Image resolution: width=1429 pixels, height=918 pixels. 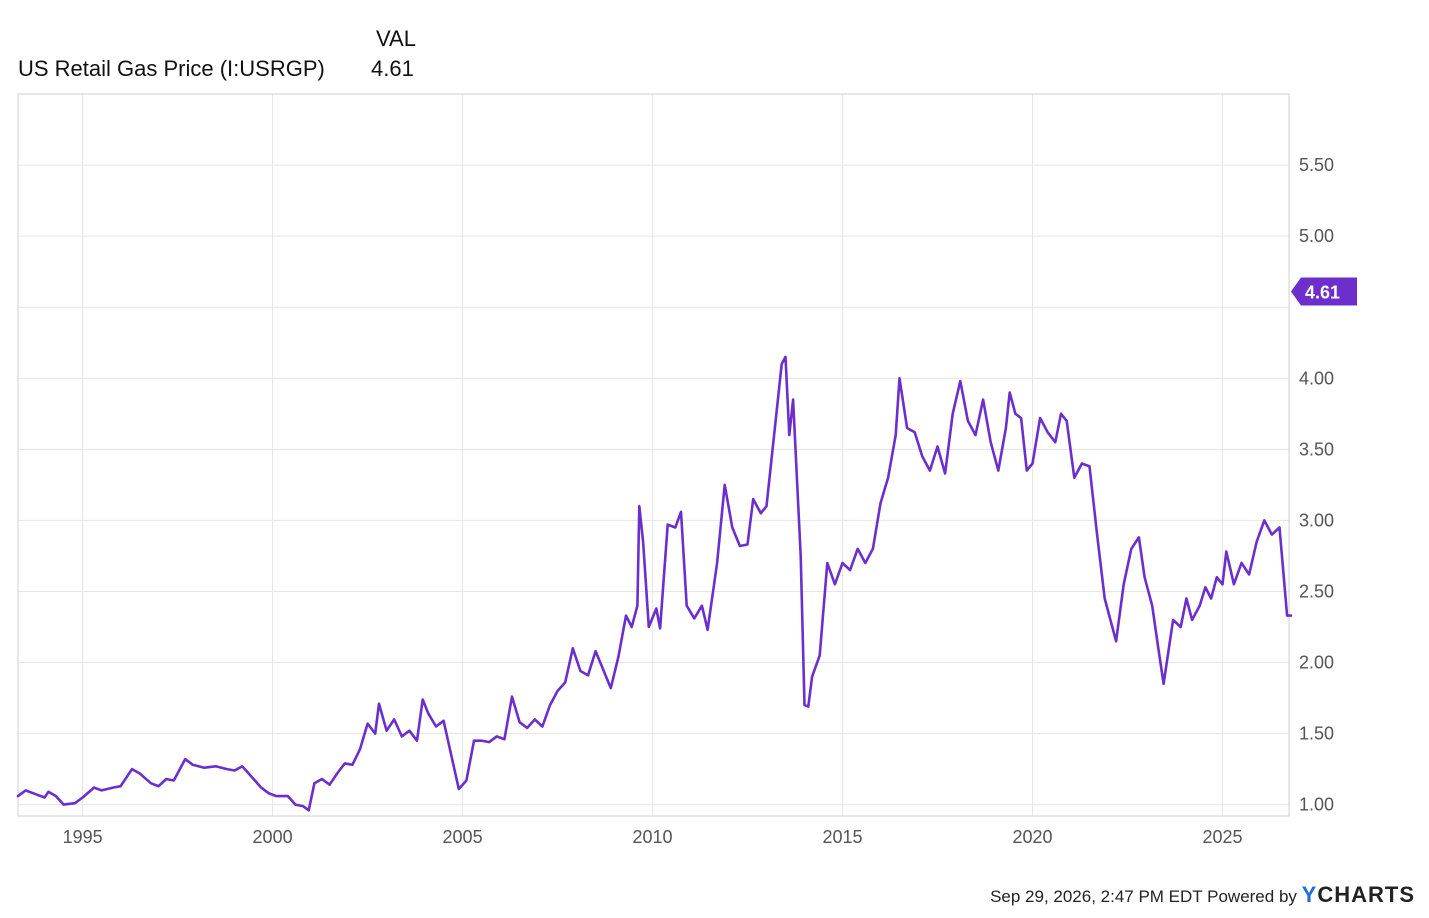 What do you see at coordinates (1316, 663) in the screenshot?
I see `y-tick-label: 2.00` at bounding box center [1316, 663].